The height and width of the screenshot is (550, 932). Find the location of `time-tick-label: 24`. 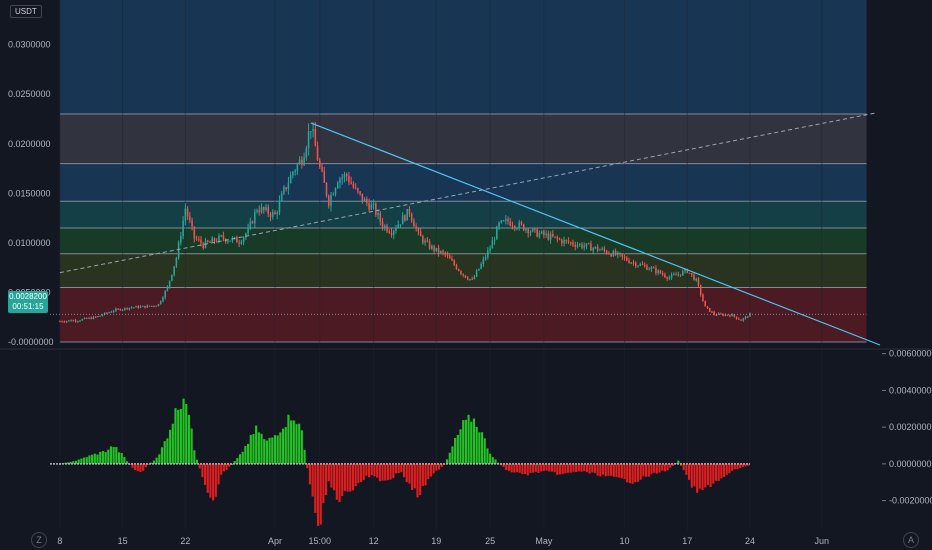

time-tick-label: 24 is located at coordinates (750, 541).